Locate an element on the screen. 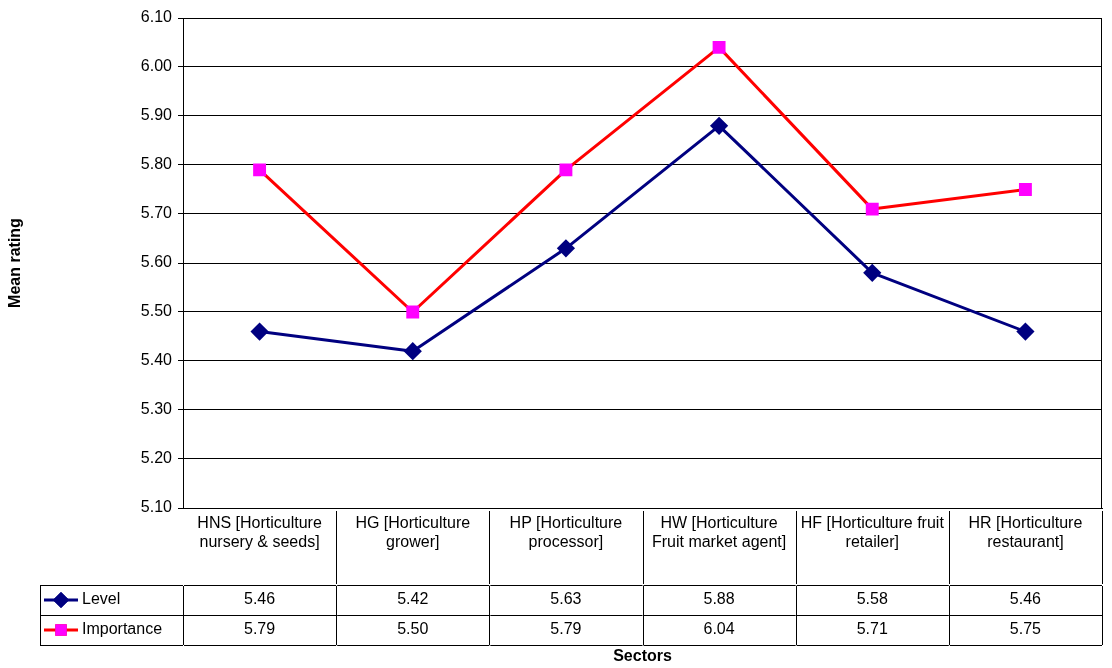  data-label: 5.58 is located at coordinates (872, 599).